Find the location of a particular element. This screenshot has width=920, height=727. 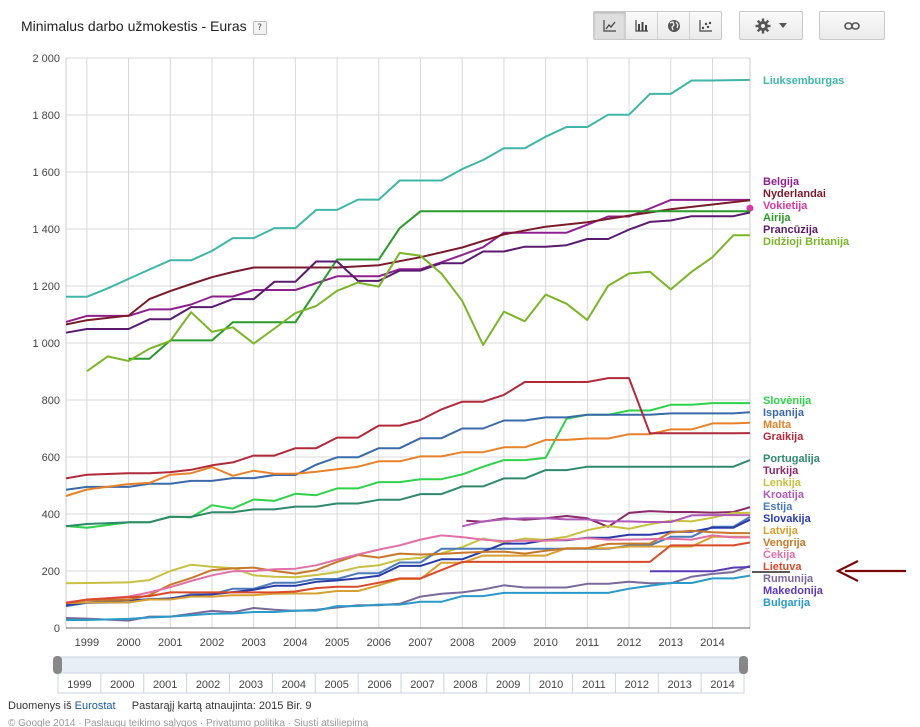

legend-label: Lenkija is located at coordinates (782, 483).